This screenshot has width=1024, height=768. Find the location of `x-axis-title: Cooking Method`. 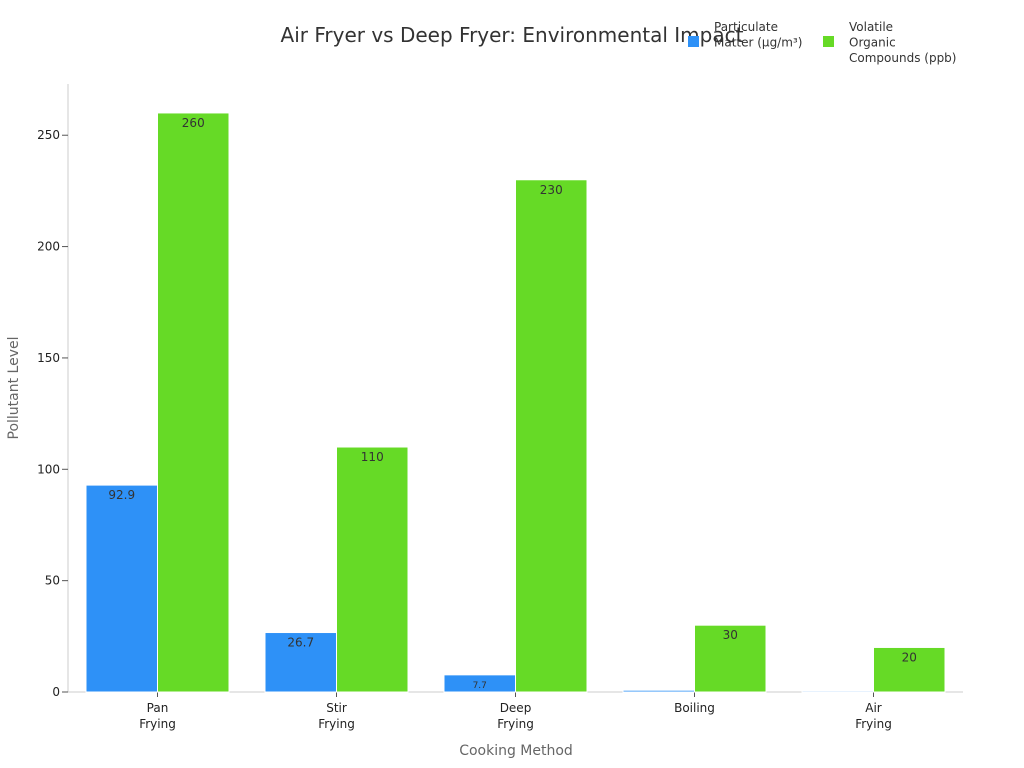

x-axis-title: Cooking Method is located at coordinates (516, 751).